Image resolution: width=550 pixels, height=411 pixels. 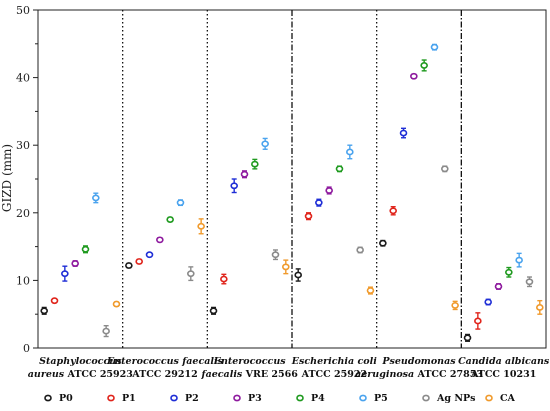 I want to click on y-axis-title: GIZD (mm), so click(x=7, y=178).